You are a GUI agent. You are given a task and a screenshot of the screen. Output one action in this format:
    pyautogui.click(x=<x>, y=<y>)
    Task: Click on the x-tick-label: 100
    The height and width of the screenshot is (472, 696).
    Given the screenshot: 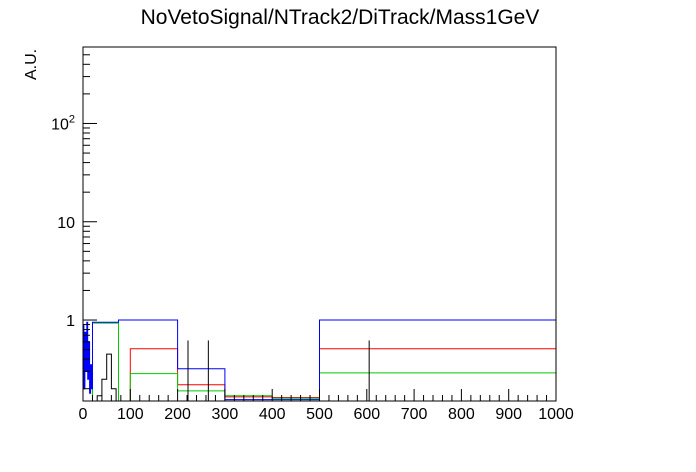 What is the action you would take?
    pyautogui.click(x=130, y=414)
    